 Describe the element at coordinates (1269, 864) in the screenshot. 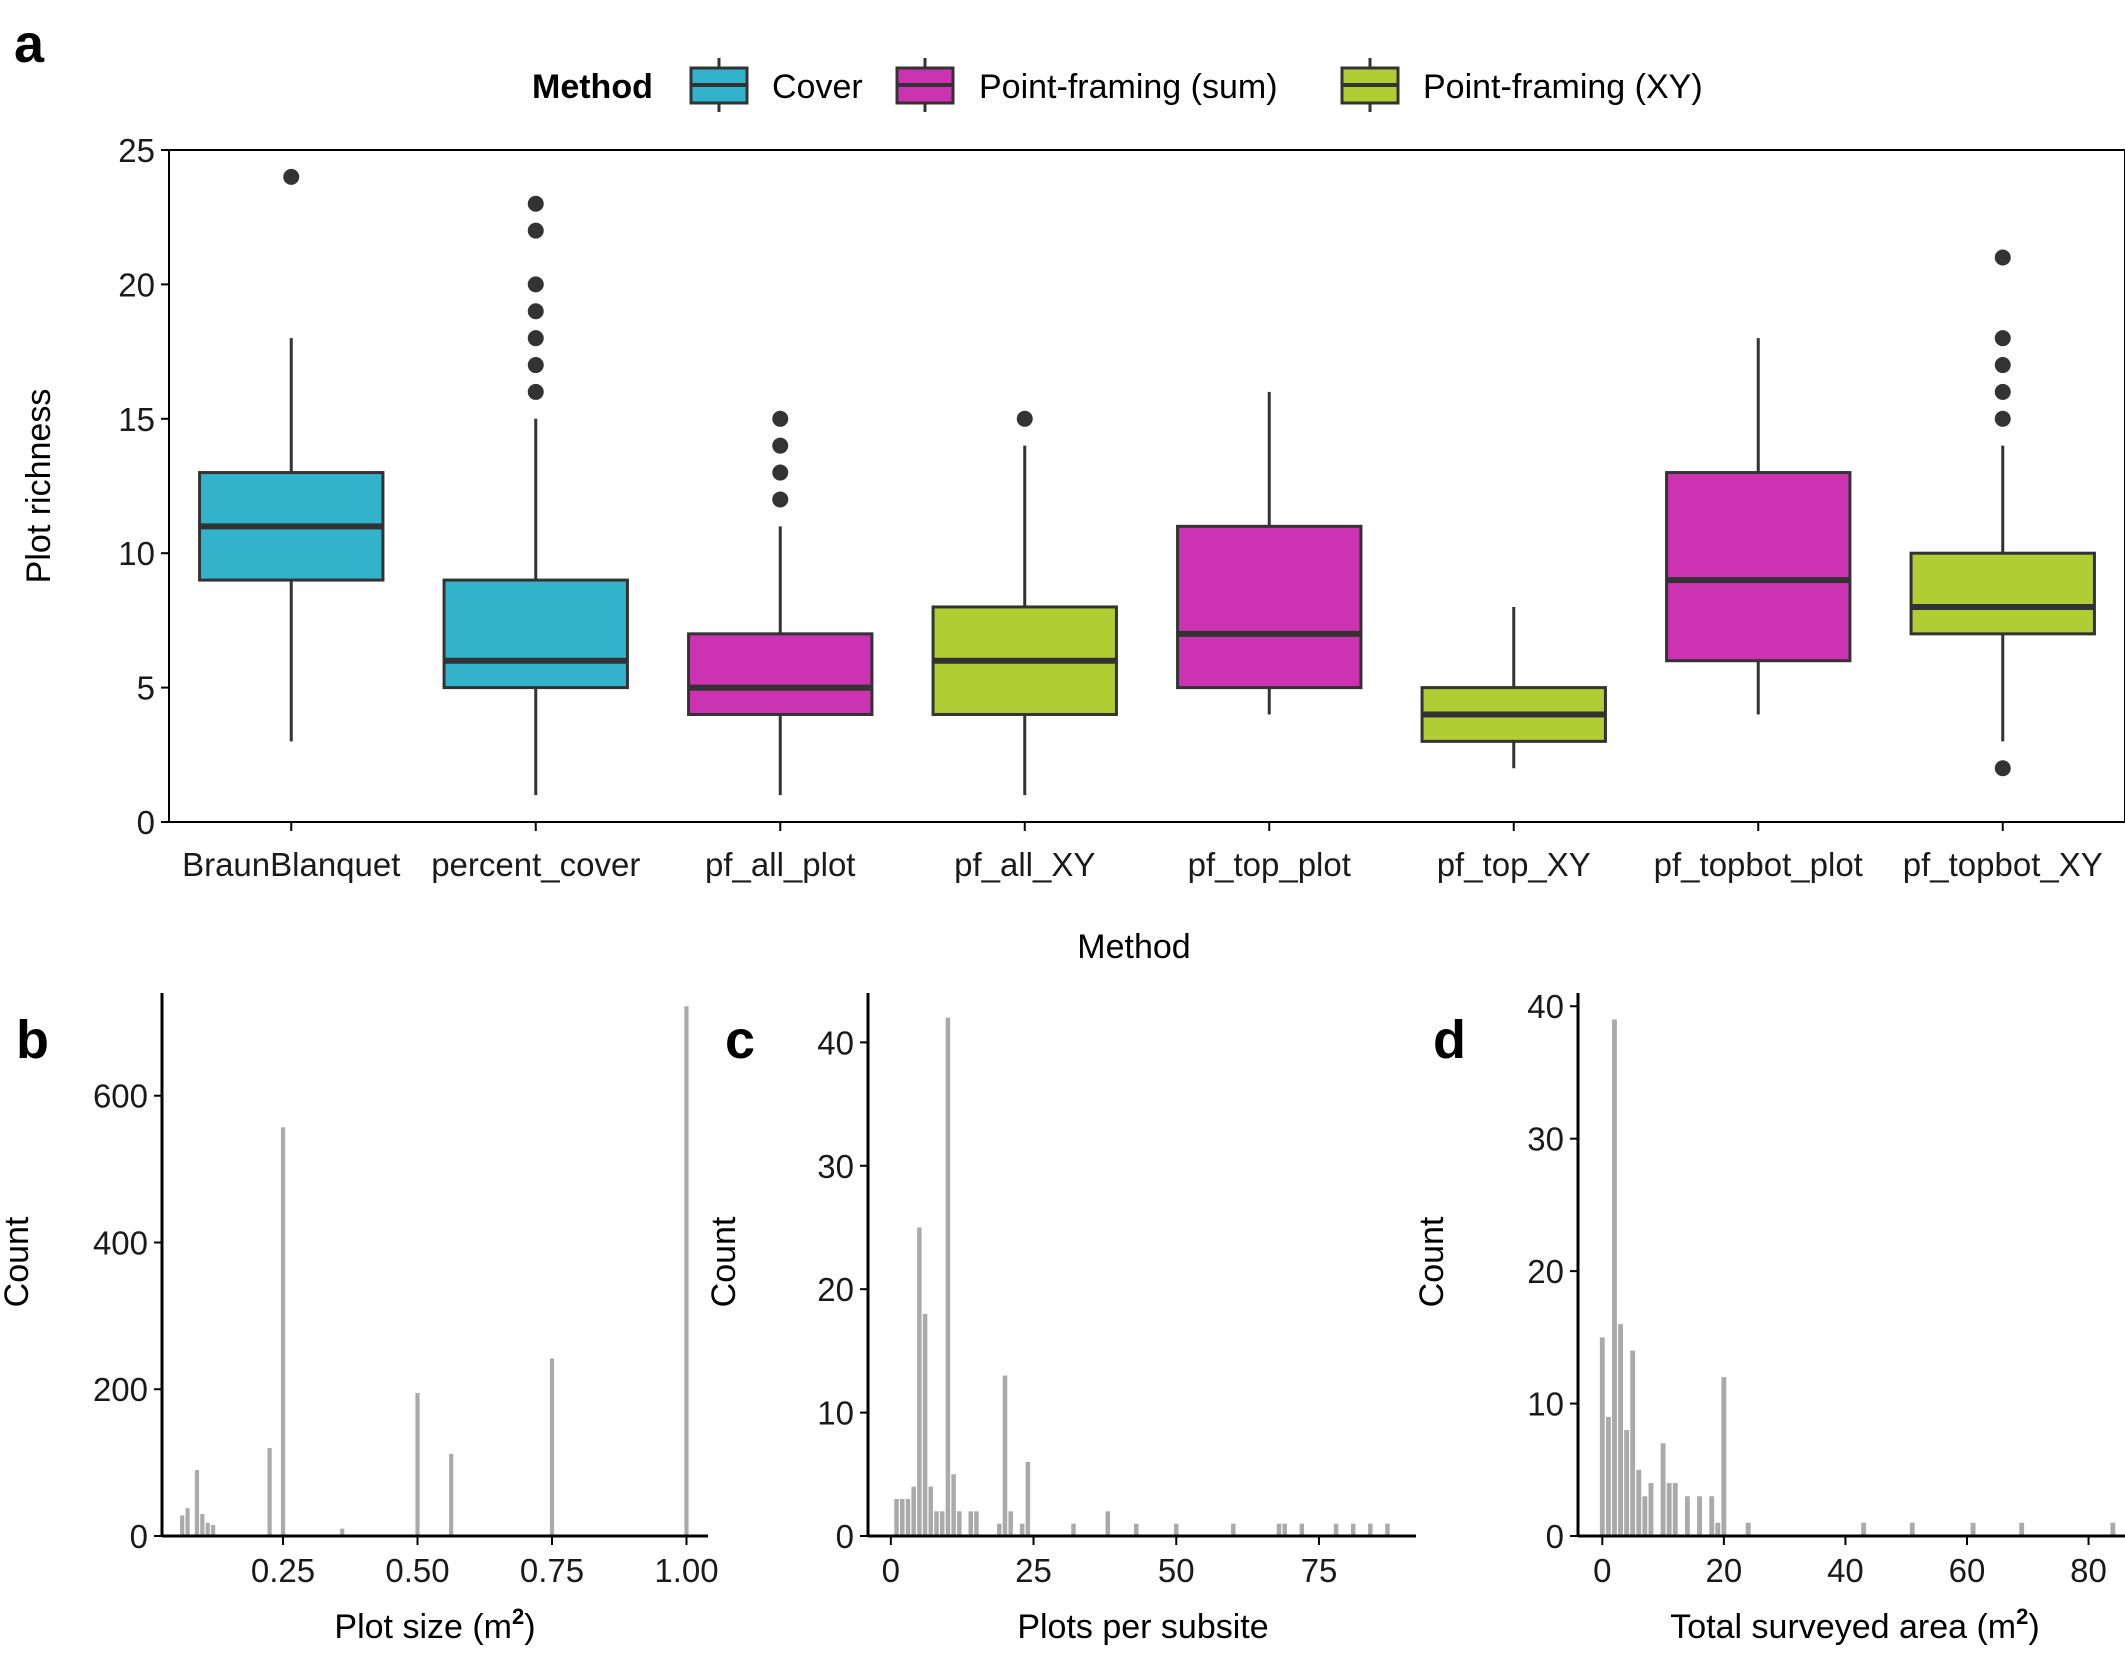

I see `x-tick-label-a: pf_top_plot` at that location.